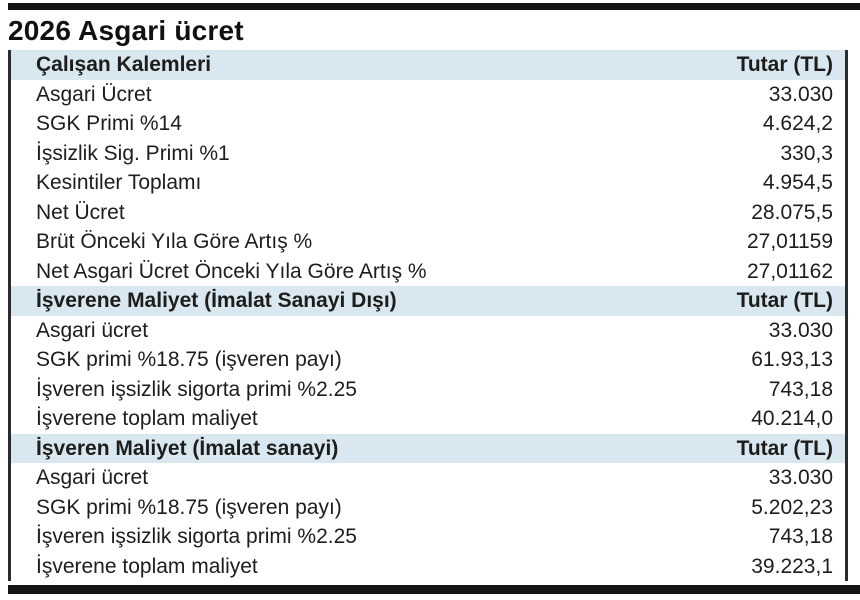 The width and height of the screenshot is (860, 600). Describe the element at coordinates (216, 300) in the screenshot. I see `section-title: İşverene Maliyet (İmalat Sanayi Dışı)` at that location.